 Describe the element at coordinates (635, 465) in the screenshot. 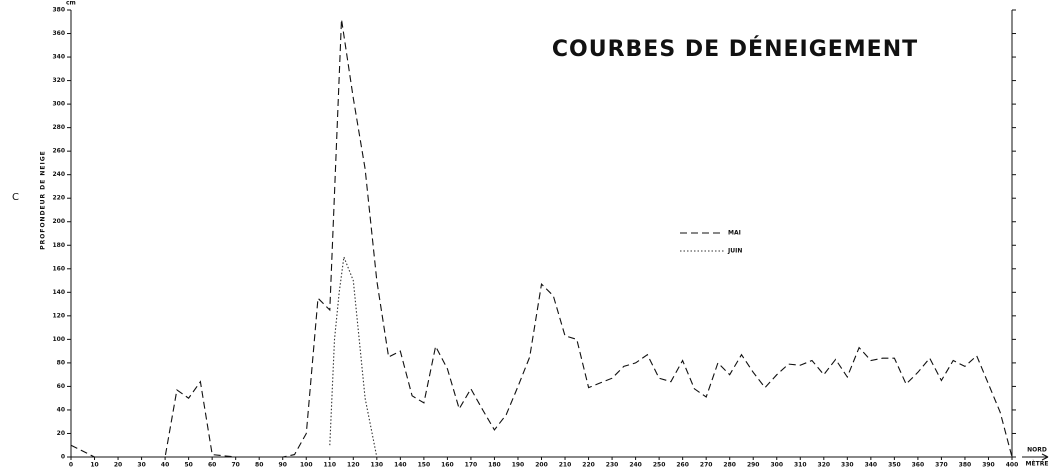

I see `x-tick-label: 240` at that location.